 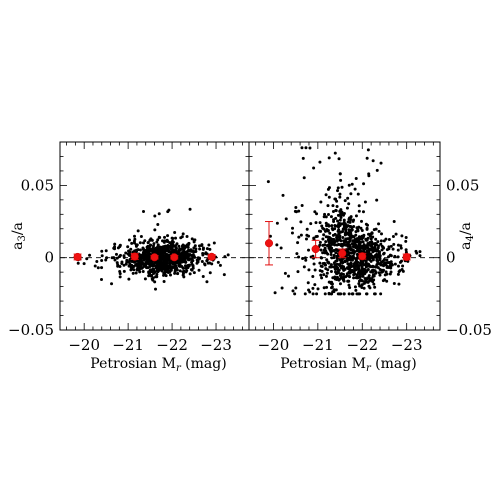 What do you see at coordinates (49, 258) in the screenshot?
I see `y-tick-label: 0` at bounding box center [49, 258].